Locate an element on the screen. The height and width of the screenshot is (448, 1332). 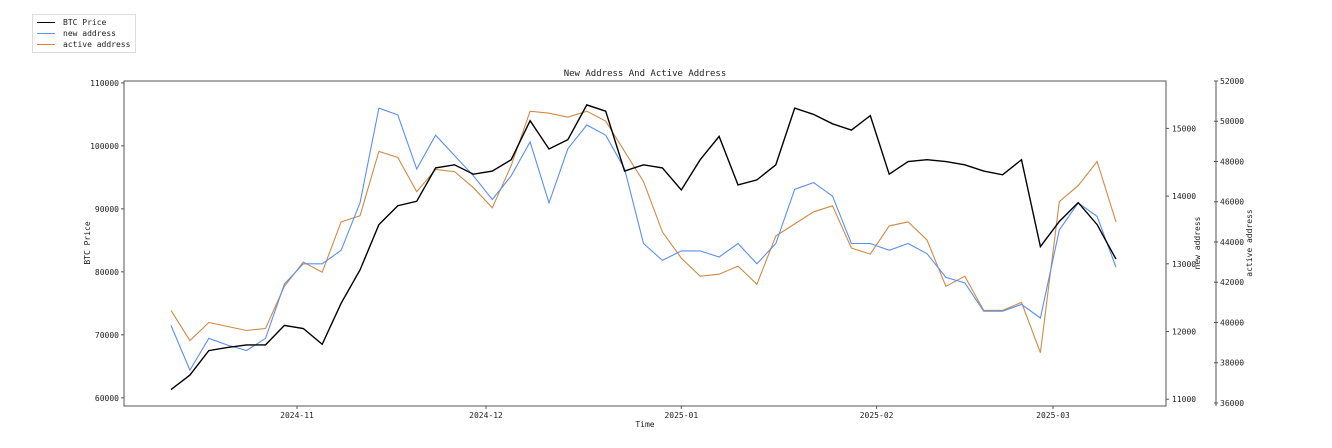
legend-swatch-new is located at coordinates (46, 33).